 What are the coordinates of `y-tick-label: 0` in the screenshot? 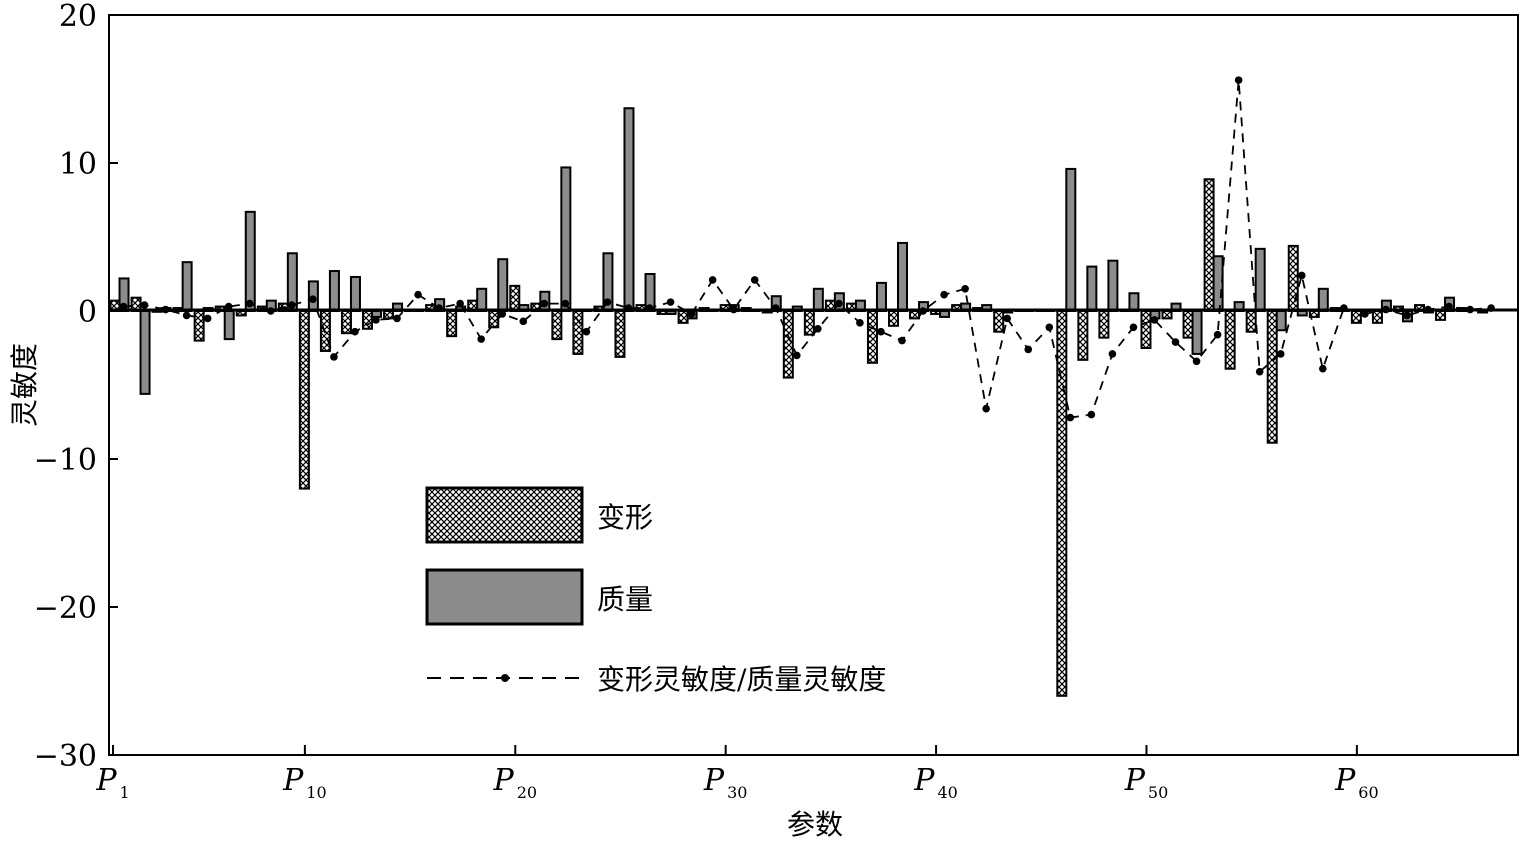 It's located at (87, 312).